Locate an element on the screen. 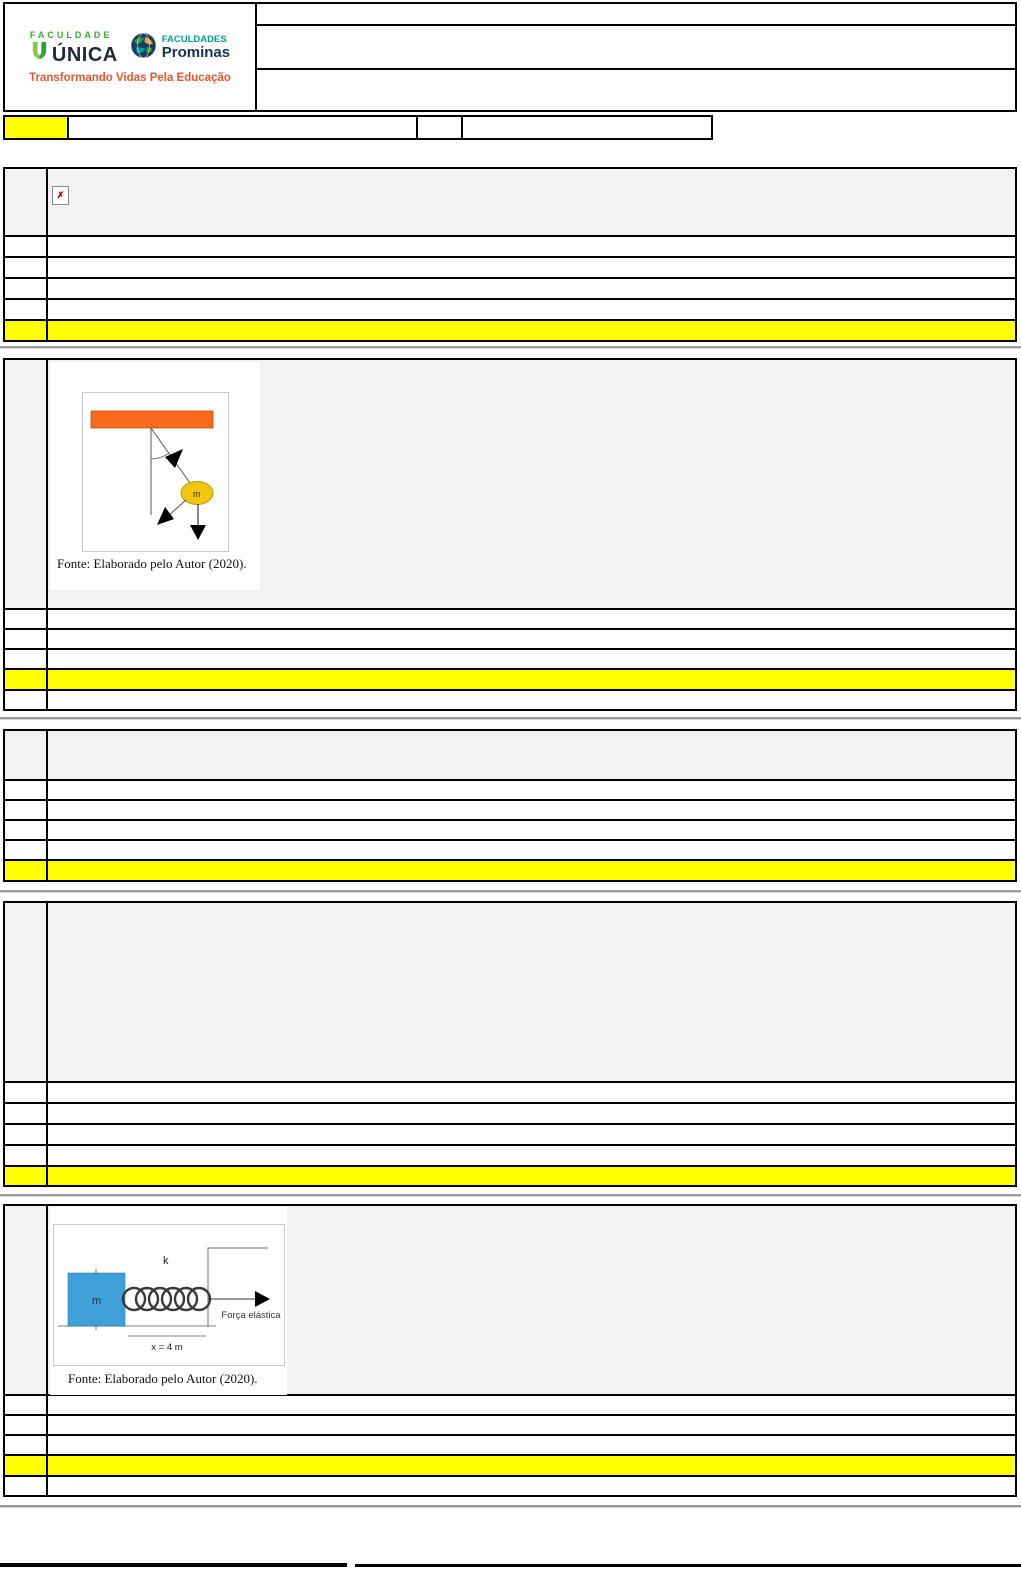 This screenshot has width=1021, height=1570. question-stem-cell: m Fonte: Elaborado pelo Autor (2020). is located at coordinates (531, 484).